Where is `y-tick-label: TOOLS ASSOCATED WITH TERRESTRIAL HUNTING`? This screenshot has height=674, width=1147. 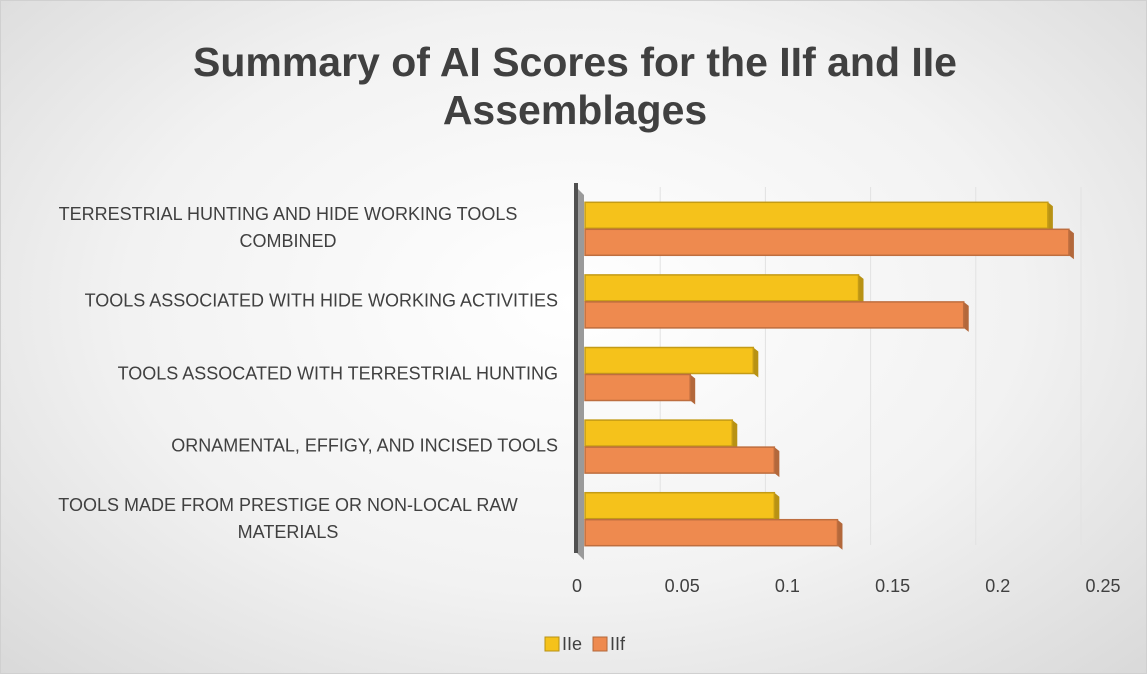
y-tick-label: TOOLS ASSOCATED WITH TERRESTRIAL HUNTING is located at coordinates (284, 373).